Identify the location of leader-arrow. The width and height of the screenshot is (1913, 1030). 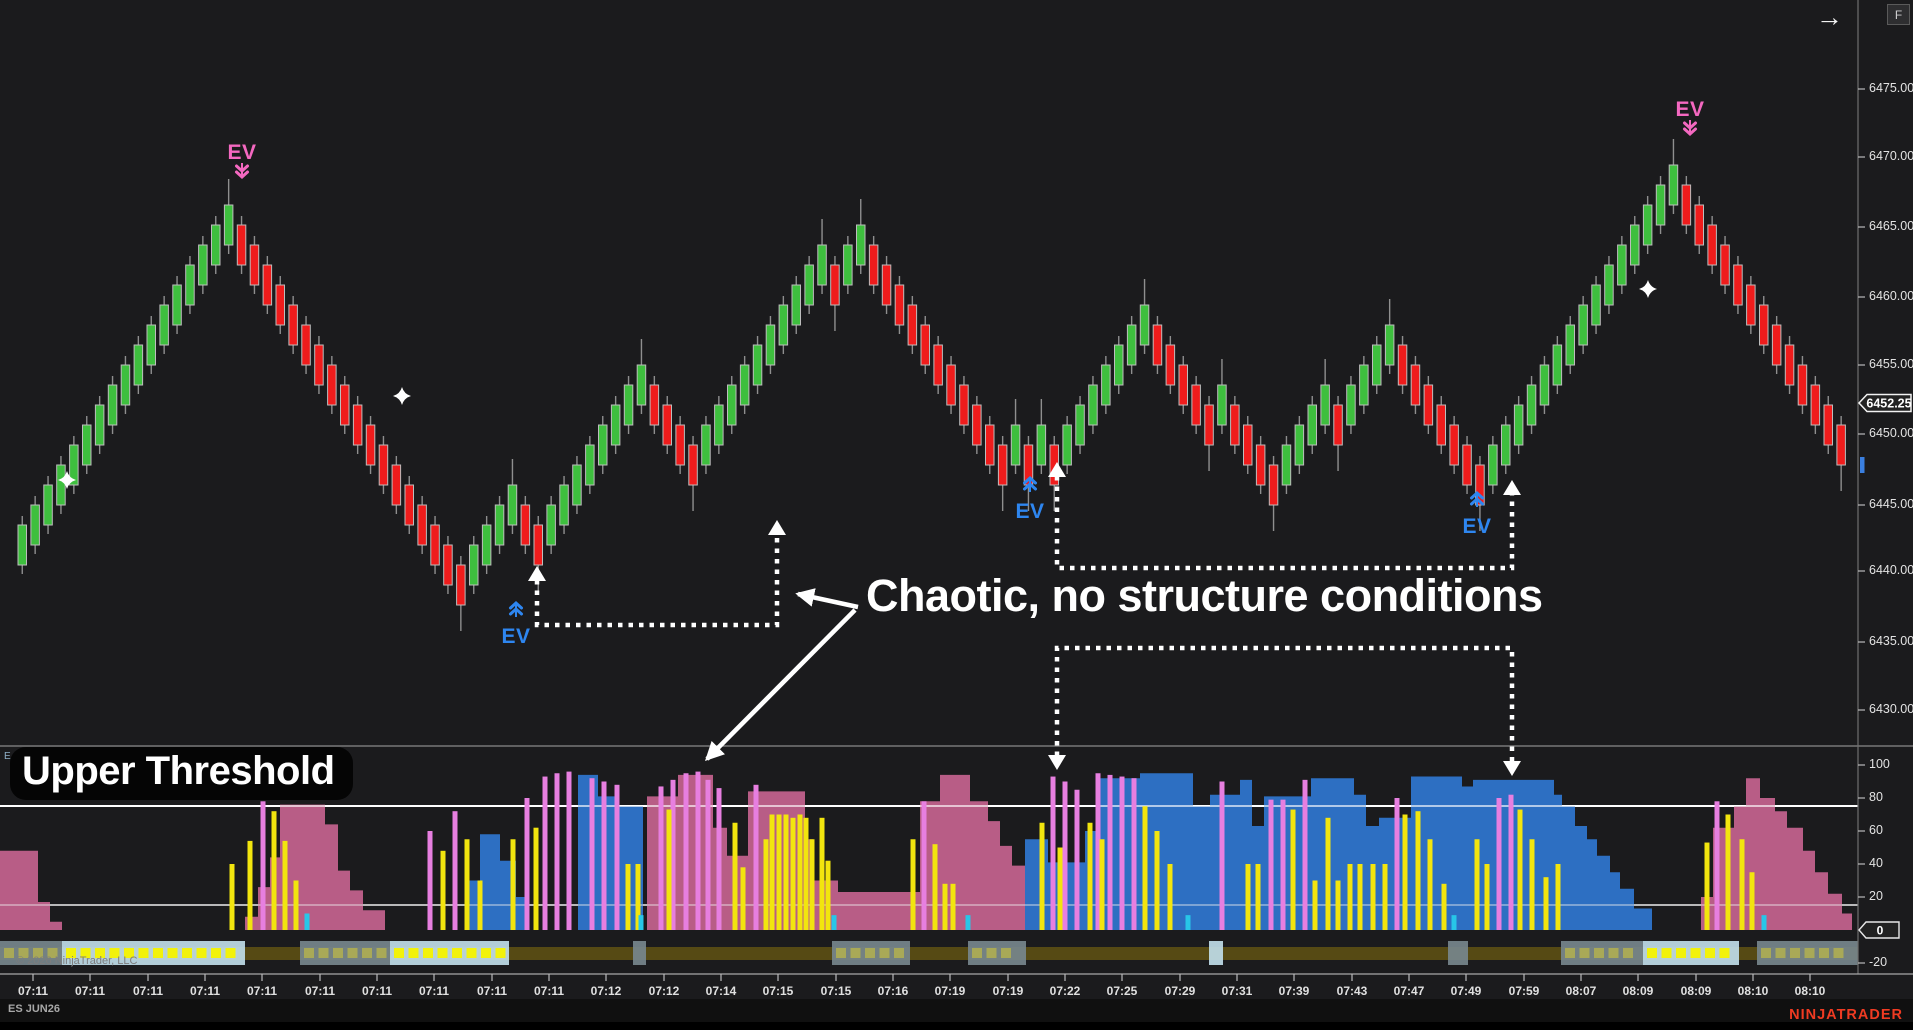
(827, 599).